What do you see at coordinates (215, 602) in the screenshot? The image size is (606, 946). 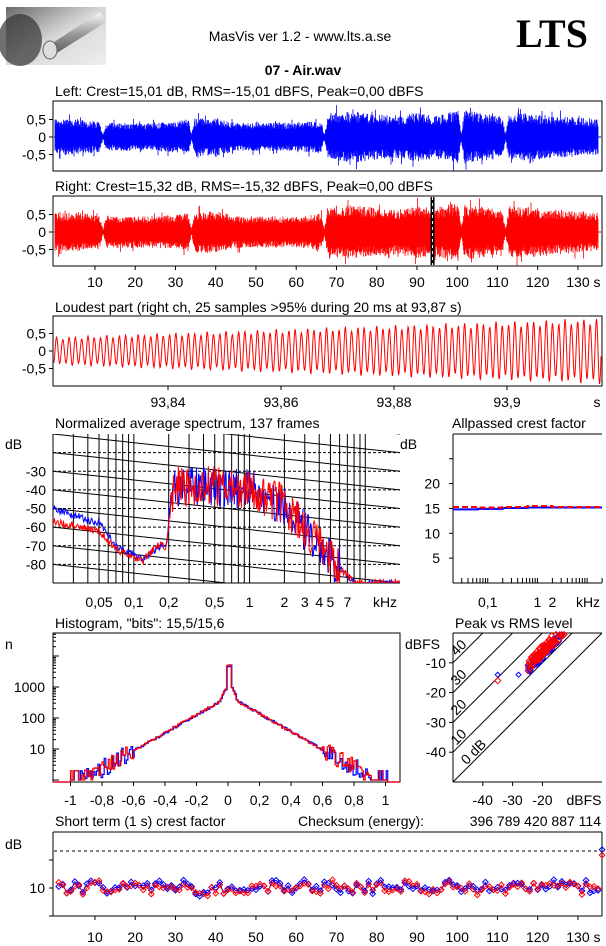 I see `spectrum-xtick-label: 0,5` at bounding box center [215, 602].